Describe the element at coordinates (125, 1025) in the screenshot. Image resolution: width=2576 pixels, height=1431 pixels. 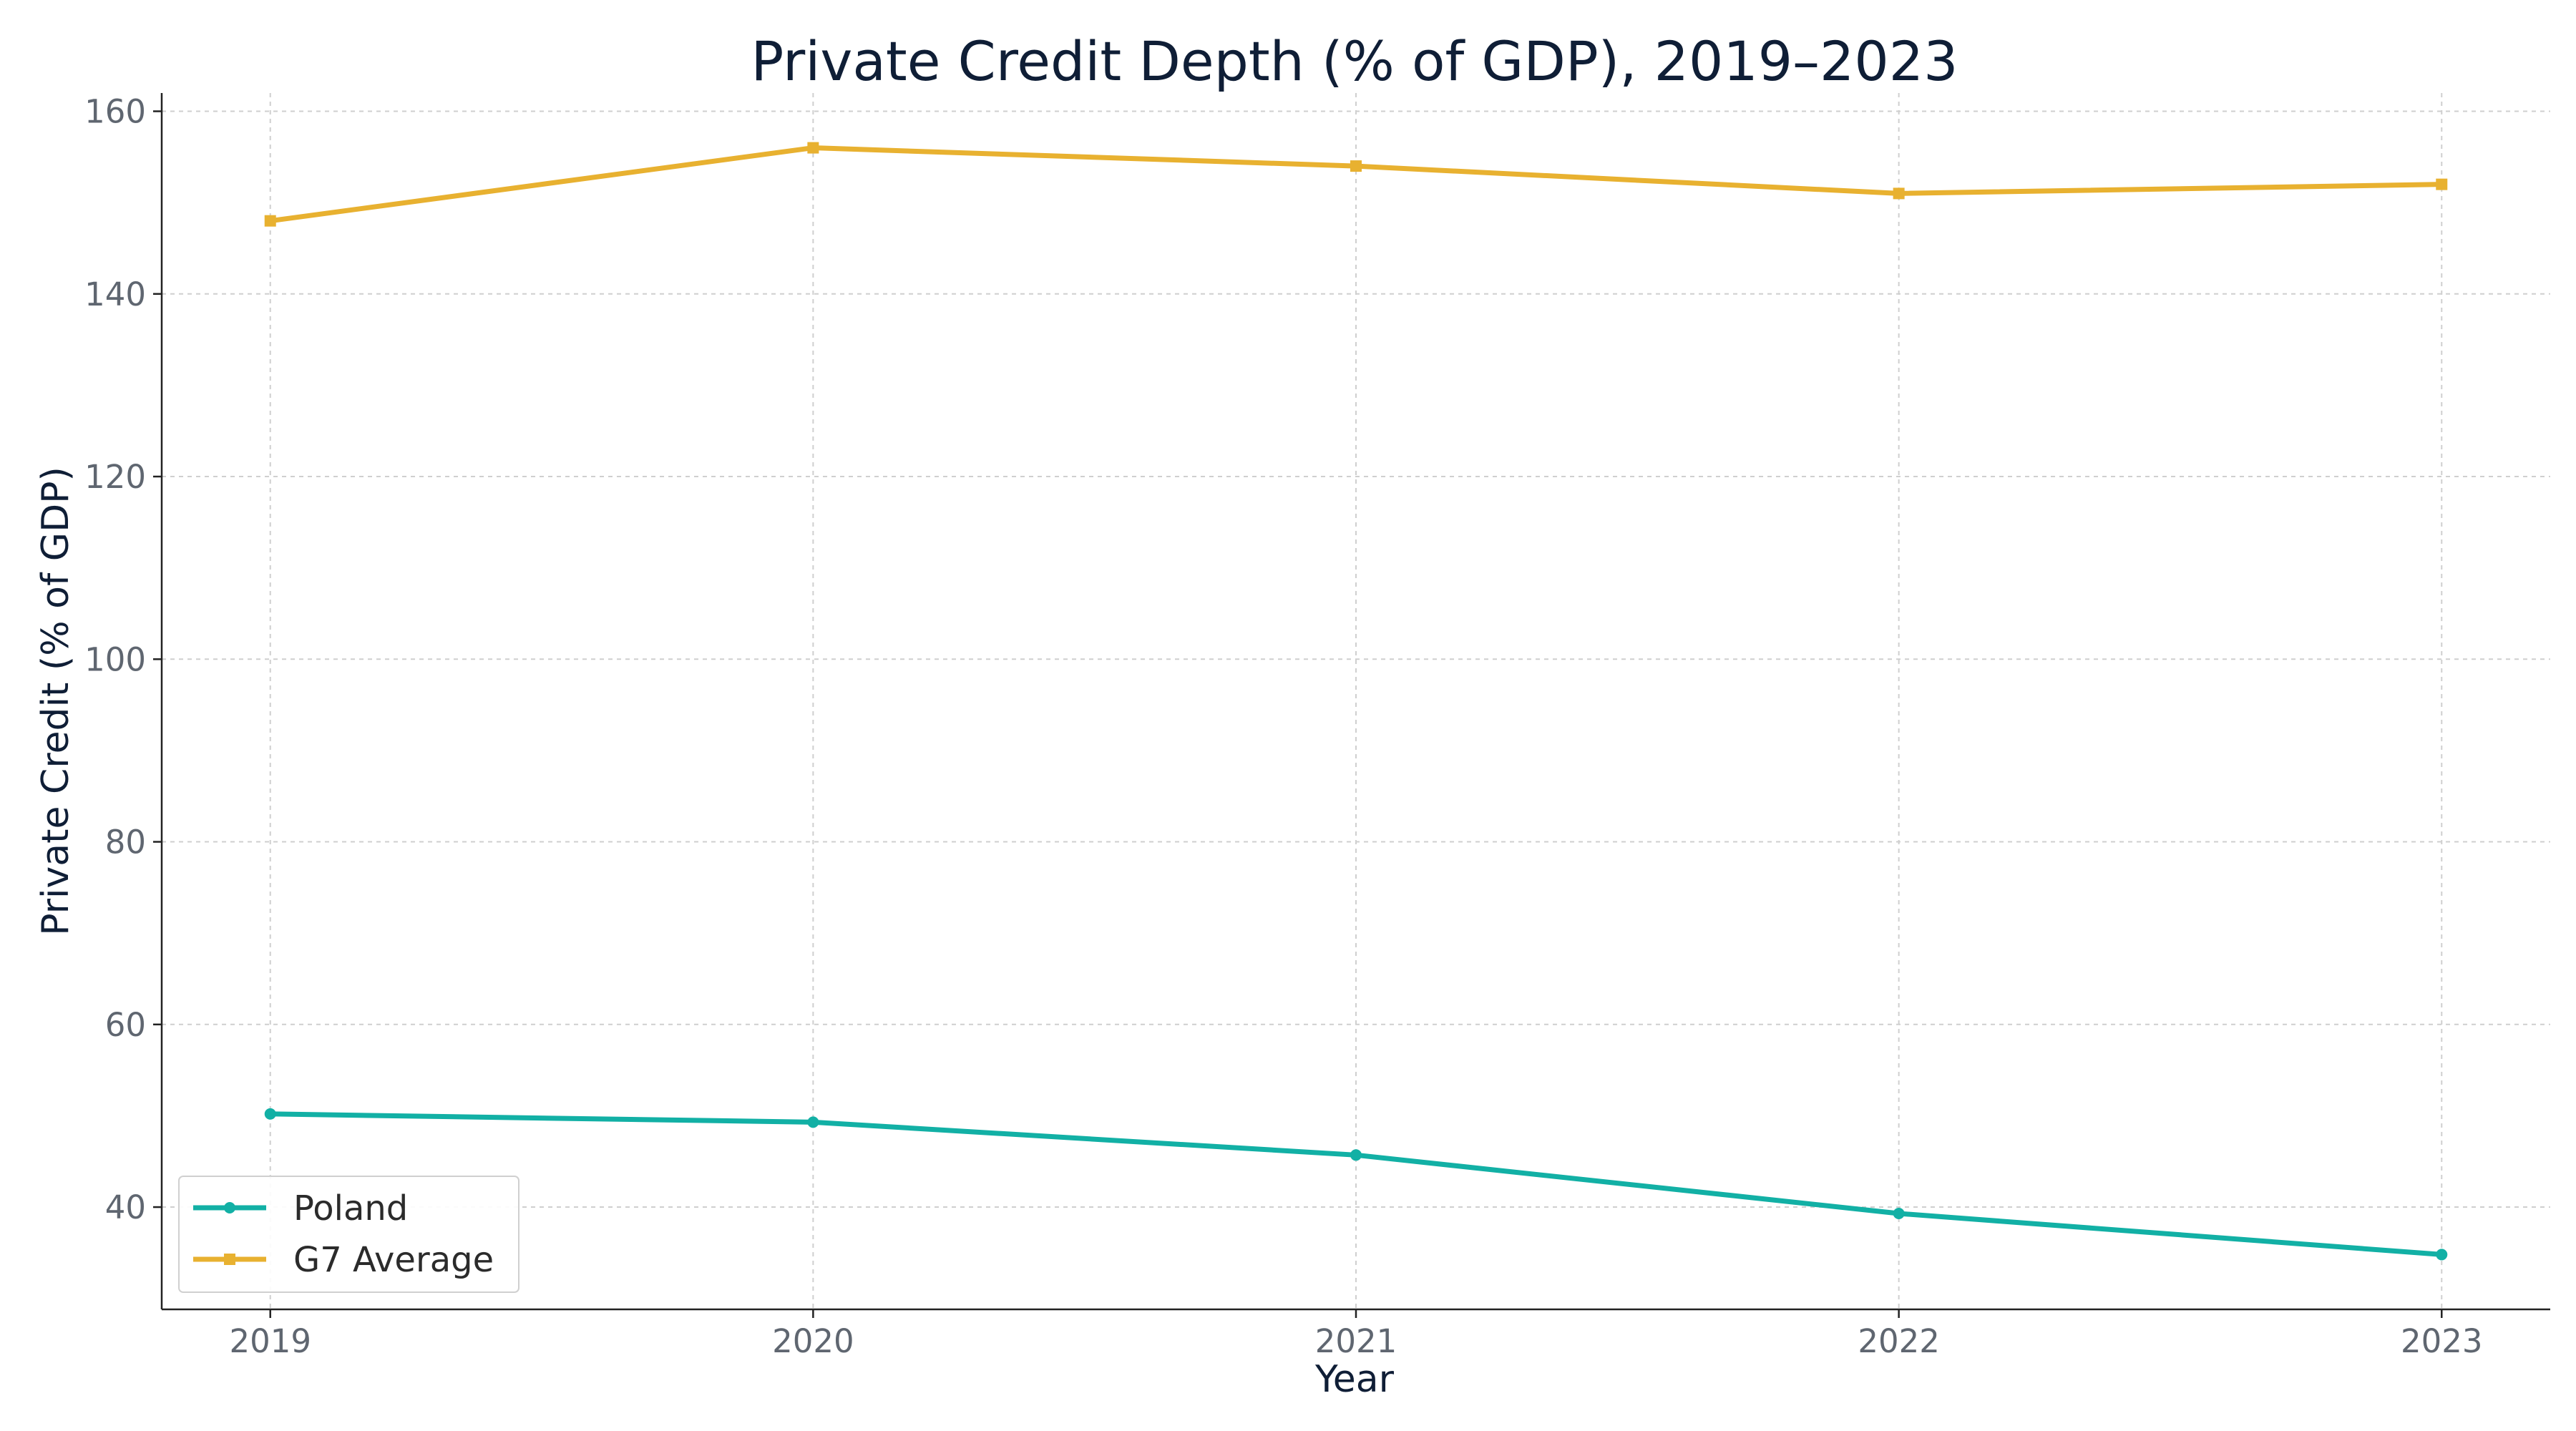
I see `y-tick-label: 60` at that location.